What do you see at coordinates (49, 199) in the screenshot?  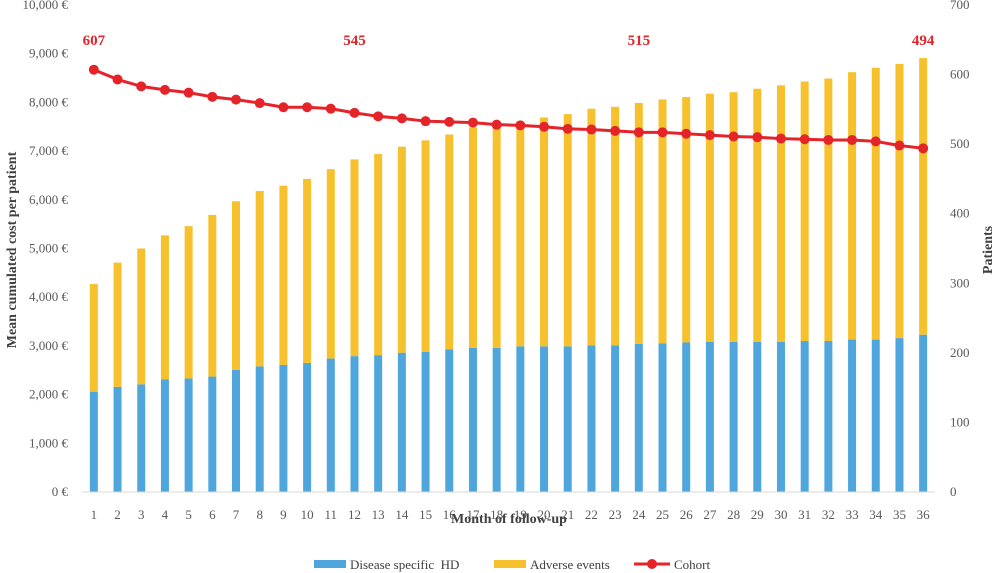 I see `y-tick-label: 6,000 €` at bounding box center [49, 199].